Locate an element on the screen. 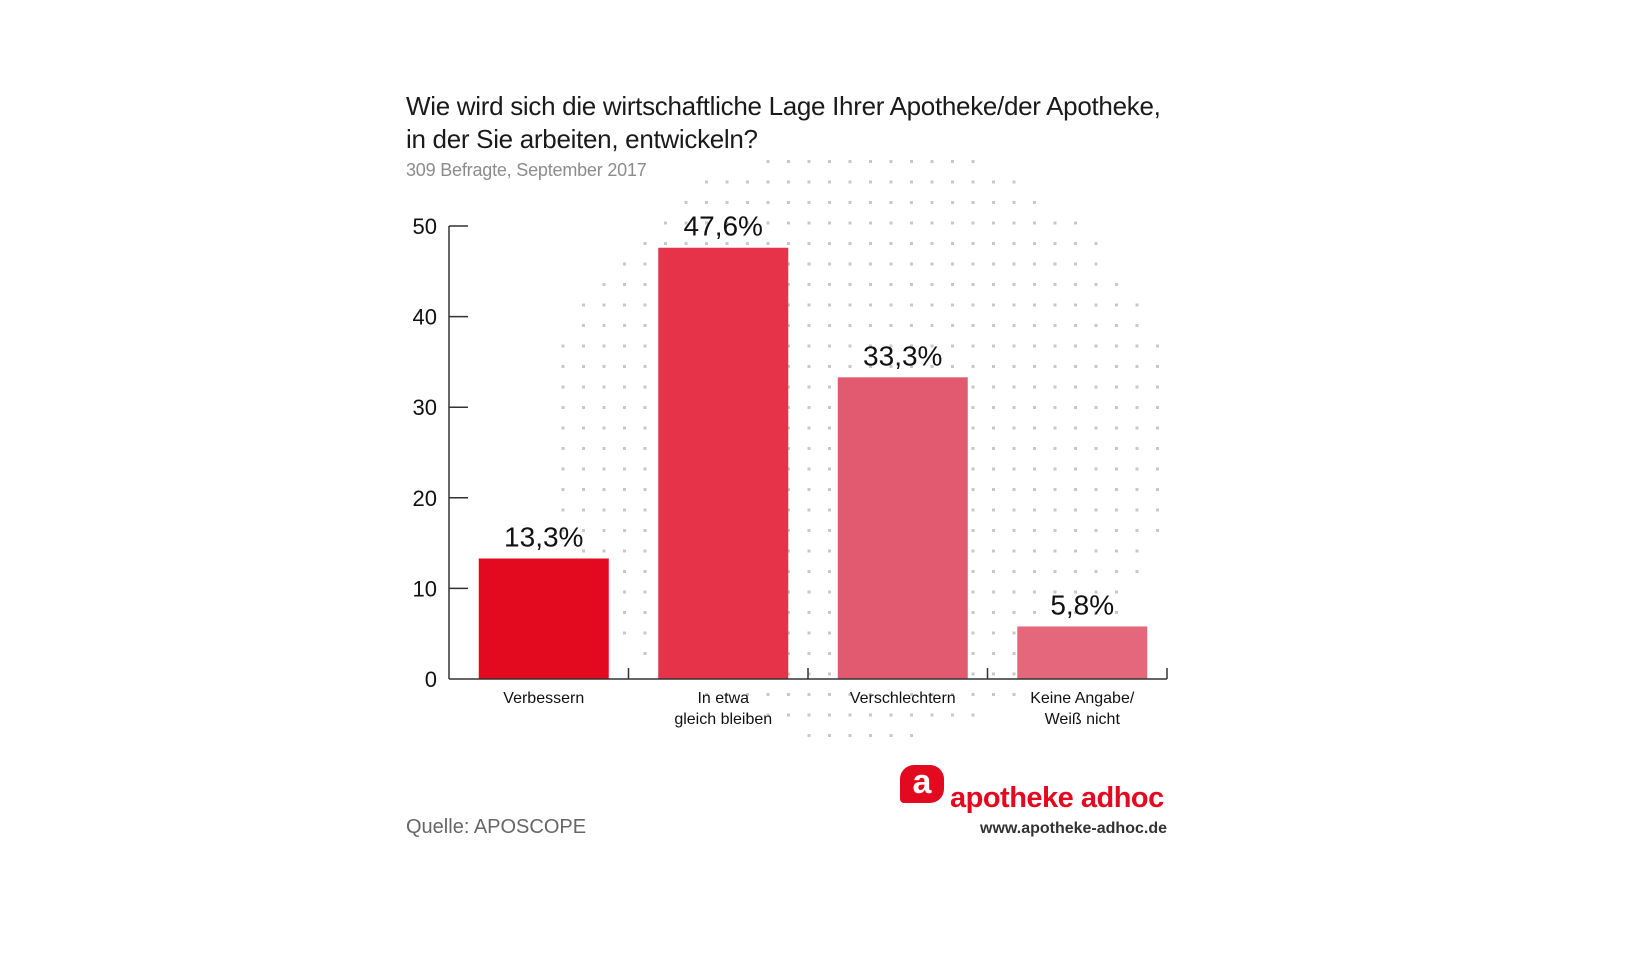  y-tick-label: 20 is located at coordinates (425, 498).